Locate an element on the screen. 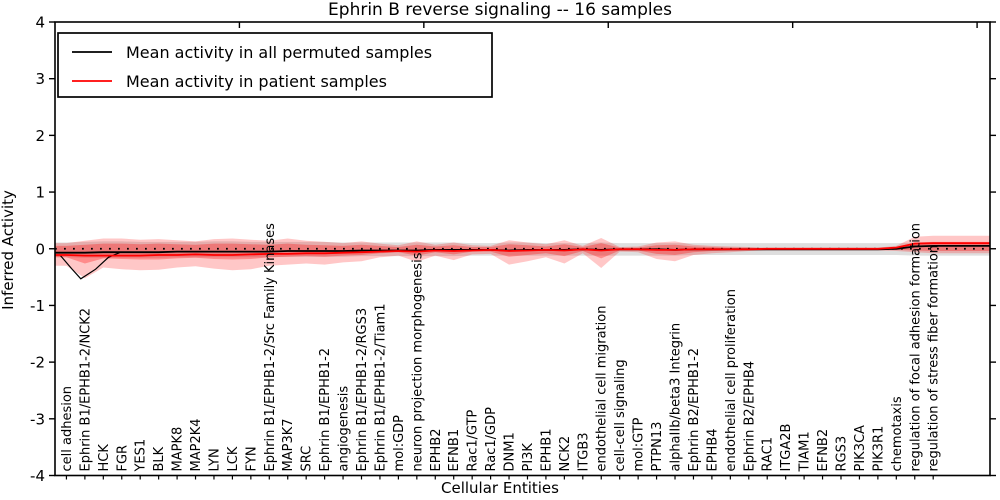  y-tick-label: -1 is located at coordinates (37, 306).